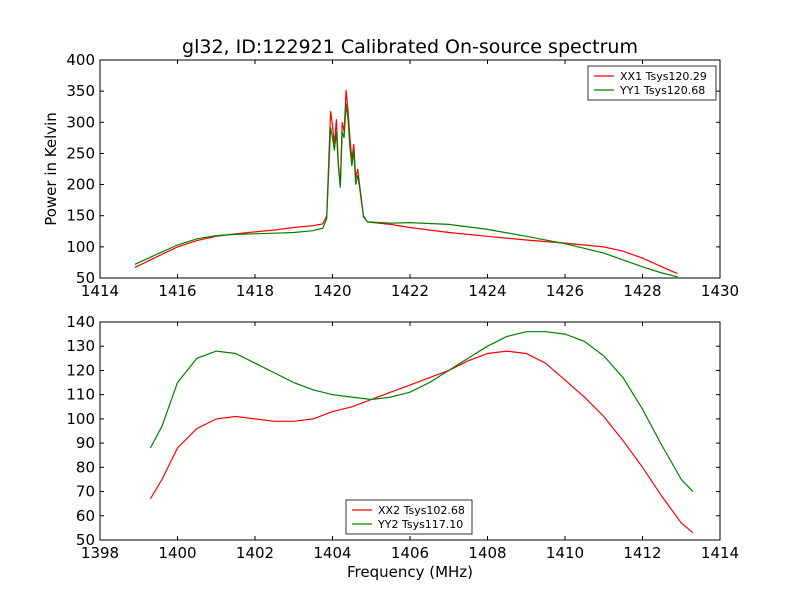 The width and height of the screenshot is (800, 600). What do you see at coordinates (565, 291) in the screenshot?
I see `x-tick-label: 1426` at bounding box center [565, 291].